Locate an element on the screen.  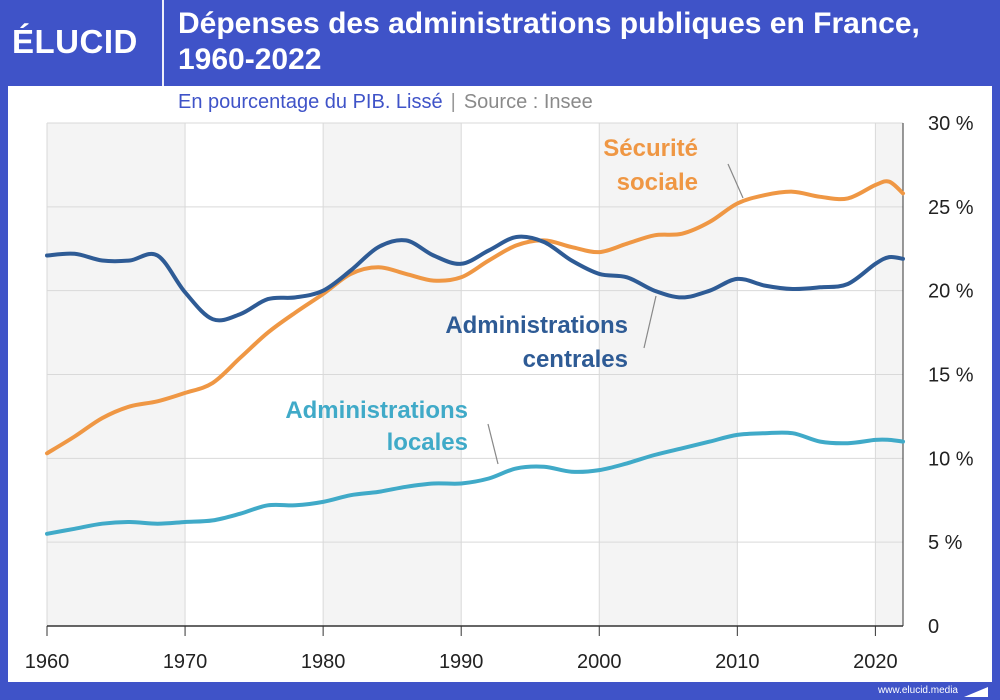
x-tick-label: 1970 is located at coordinates (185, 662).